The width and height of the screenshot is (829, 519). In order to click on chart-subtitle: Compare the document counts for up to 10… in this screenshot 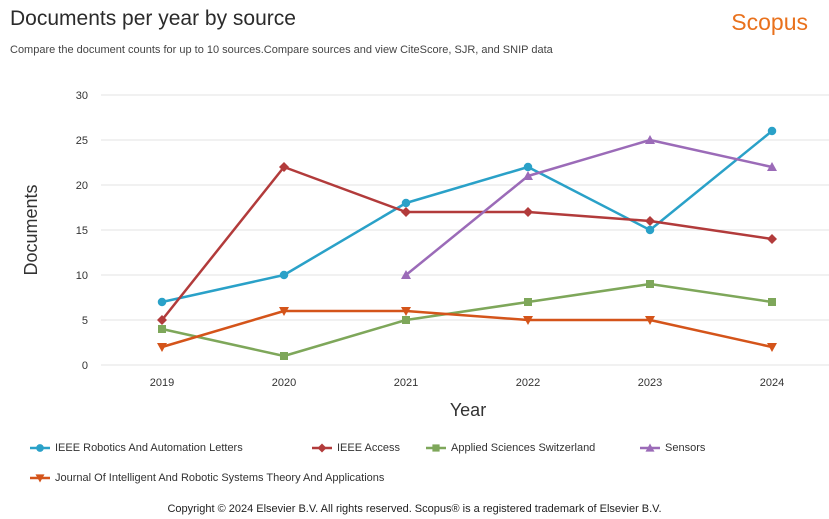, I will do `click(281, 50)`.